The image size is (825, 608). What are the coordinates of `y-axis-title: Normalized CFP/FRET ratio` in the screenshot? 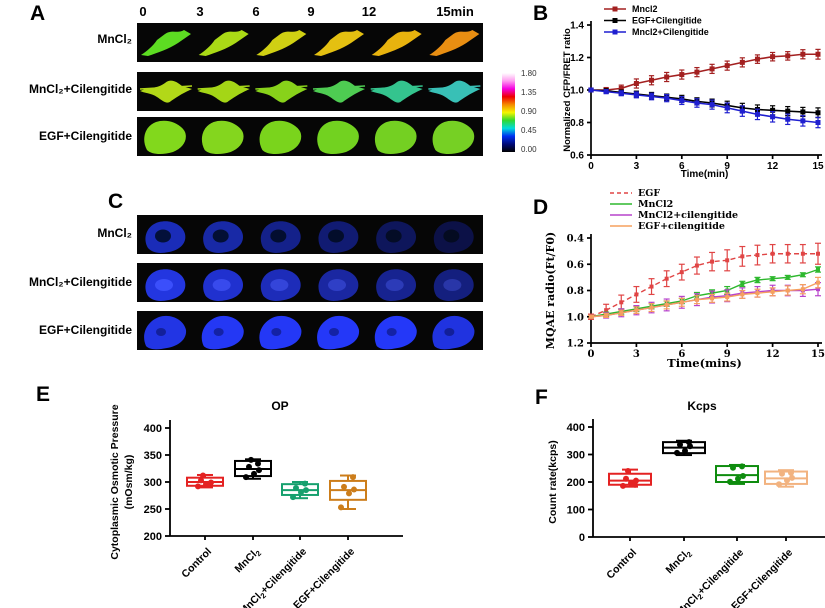 It's located at (567, 90).